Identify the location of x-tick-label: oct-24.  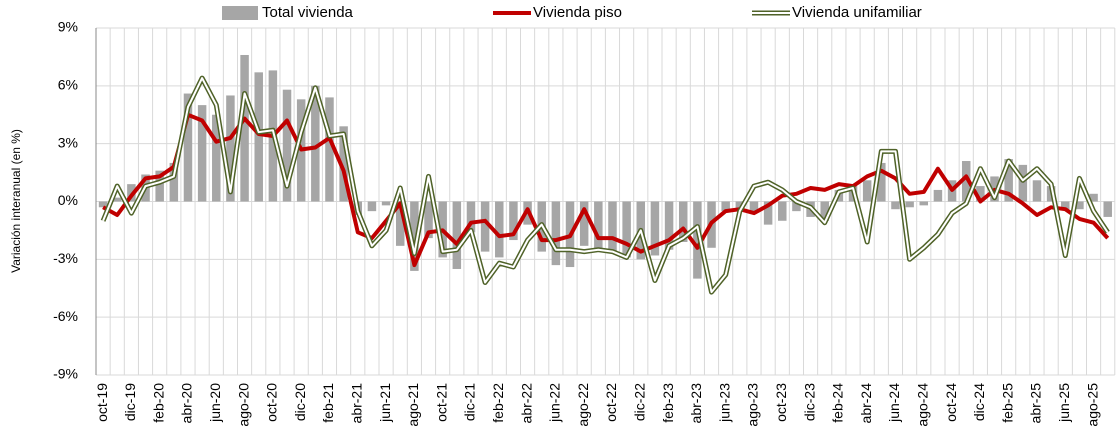
(951, 402).